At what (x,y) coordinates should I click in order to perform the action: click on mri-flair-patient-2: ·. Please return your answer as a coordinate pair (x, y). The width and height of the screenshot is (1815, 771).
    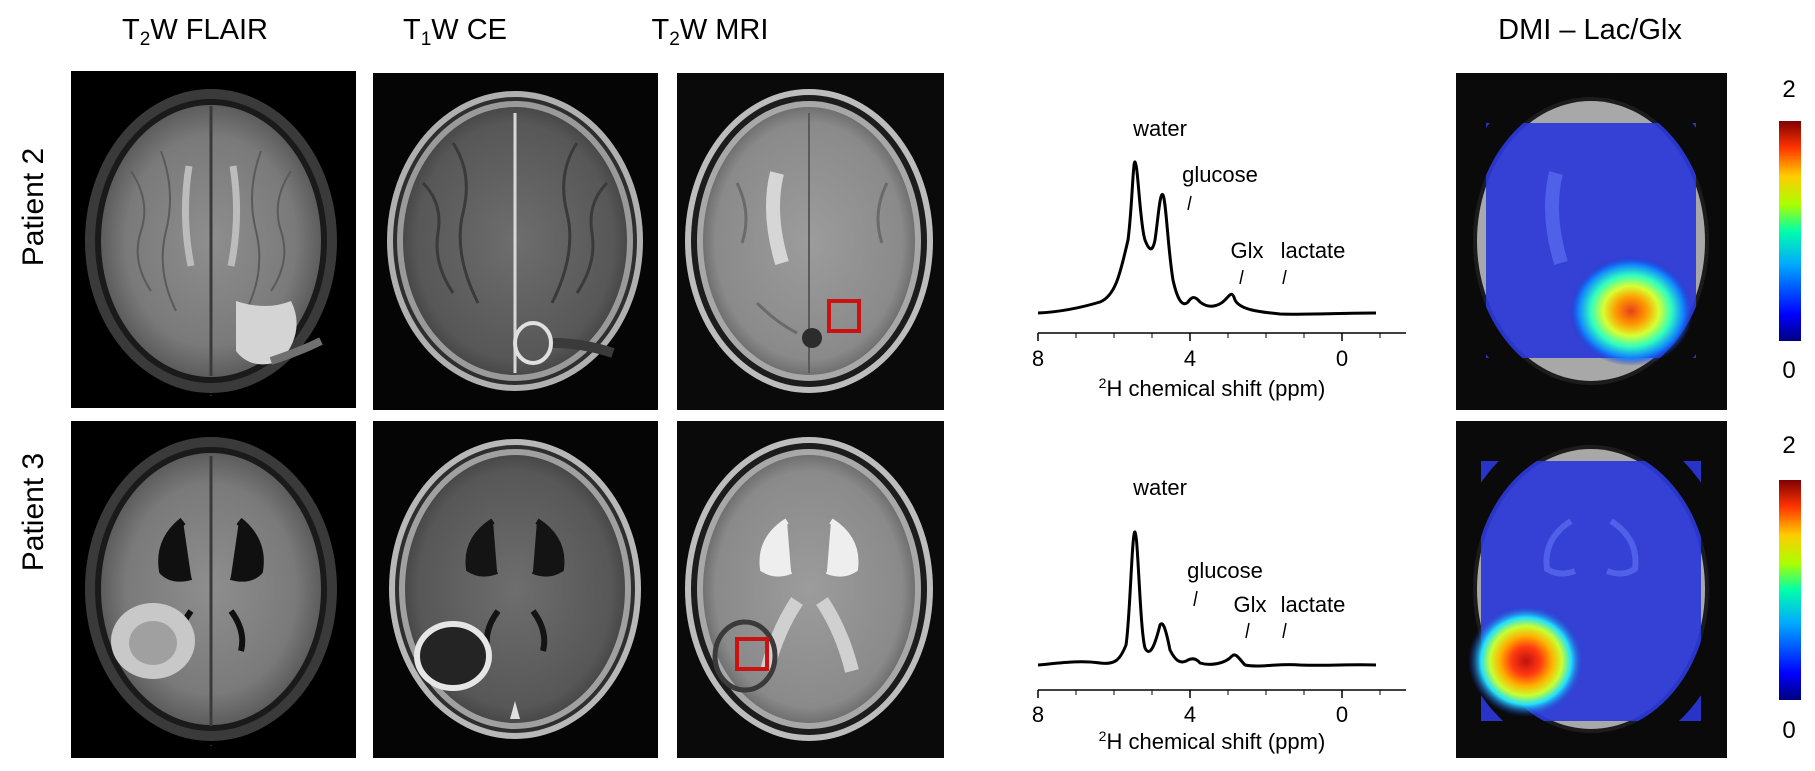
    Looking at the image, I should click on (213, 239).